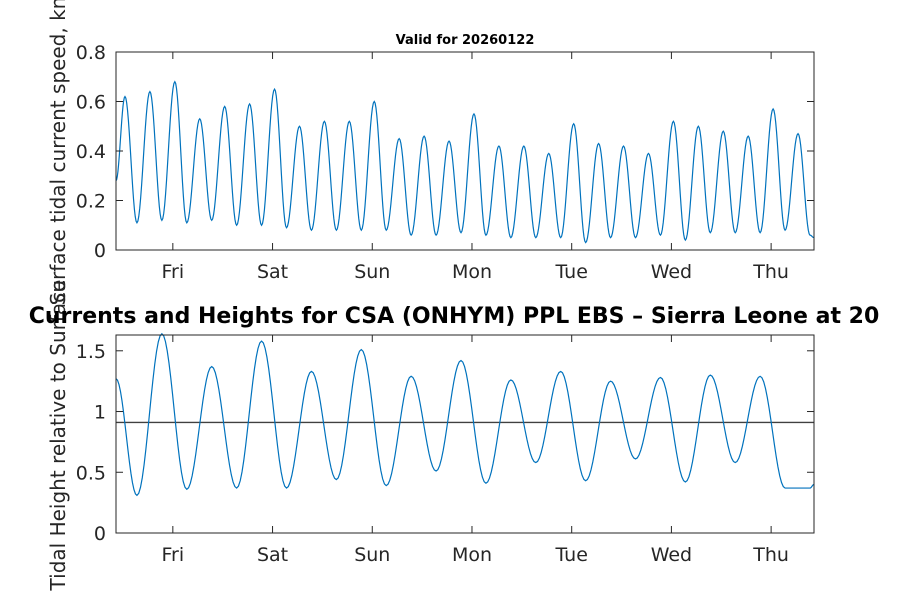  What do you see at coordinates (91, 202) in the screenshot?
I see `current-y-tick-label: 0.2` at bounding box center [91, 202].